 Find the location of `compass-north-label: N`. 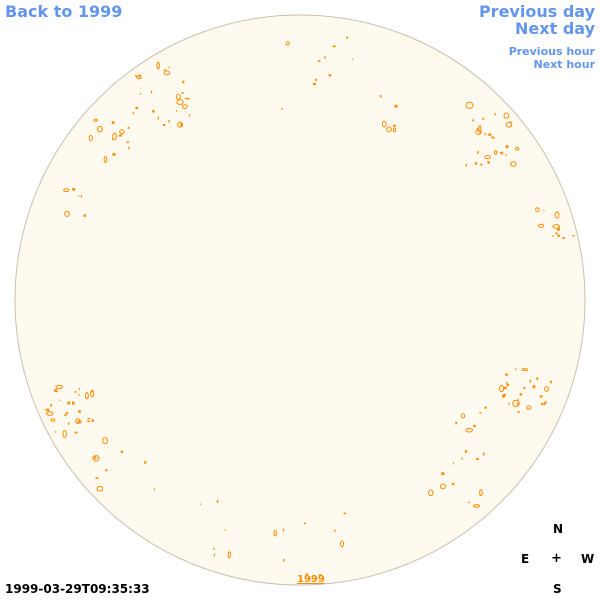

compass-north-label: N is located at coordinates (558, 529).